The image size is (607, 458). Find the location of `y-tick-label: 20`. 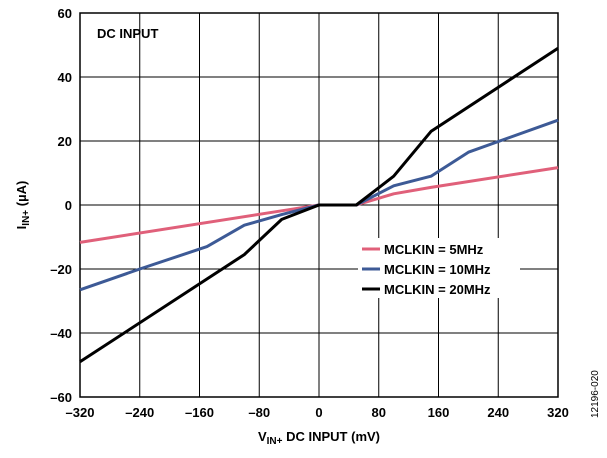

y-tick-label: 20 is located at coordinates (65, 141).